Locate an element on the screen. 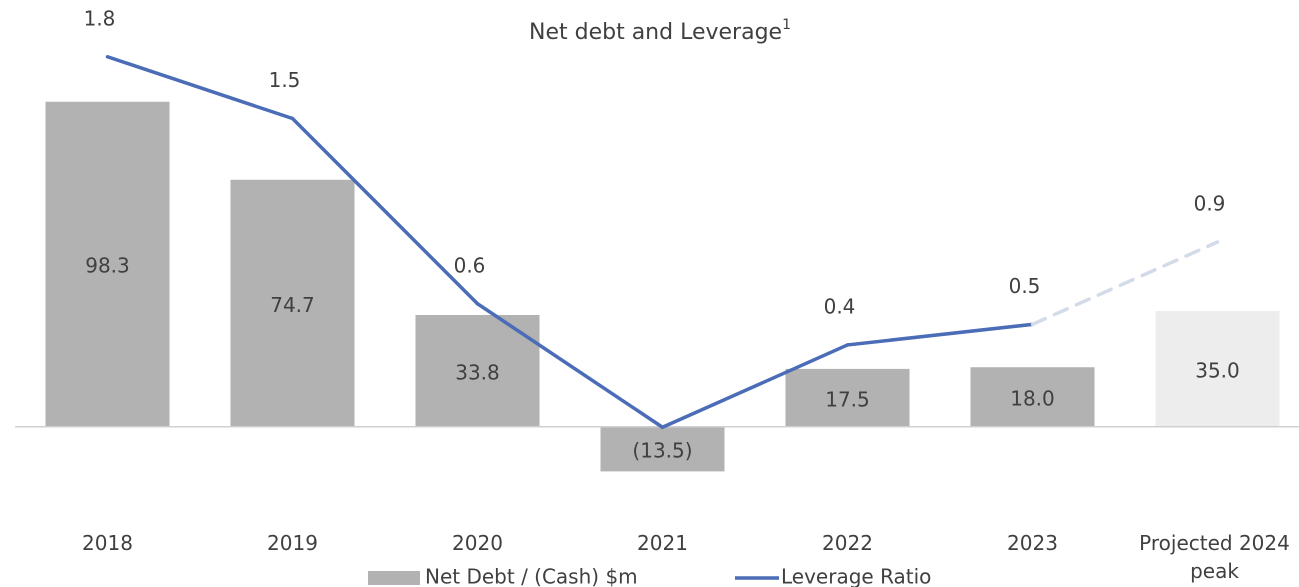  x-tick-label: 2021 is located at coordinates (662, 543).